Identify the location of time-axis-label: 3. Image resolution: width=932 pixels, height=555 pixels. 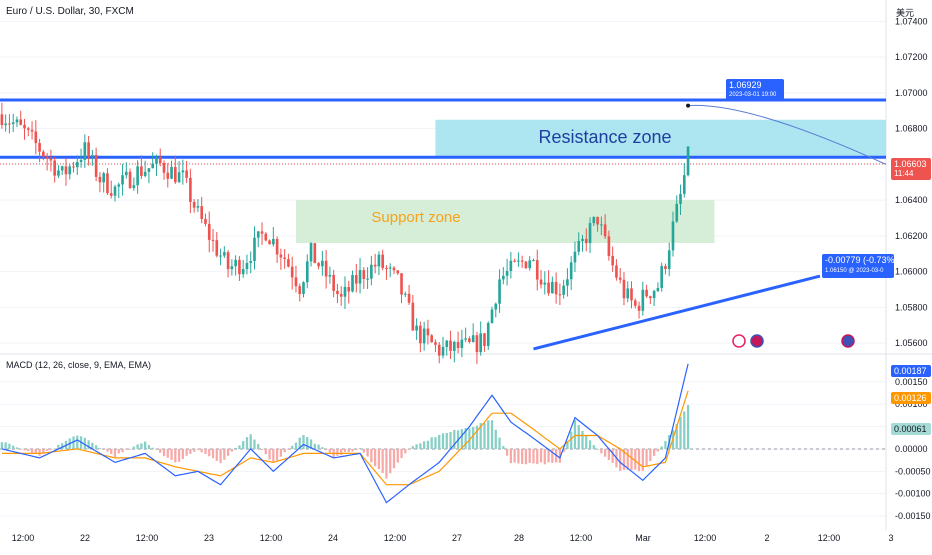
(890, 538).